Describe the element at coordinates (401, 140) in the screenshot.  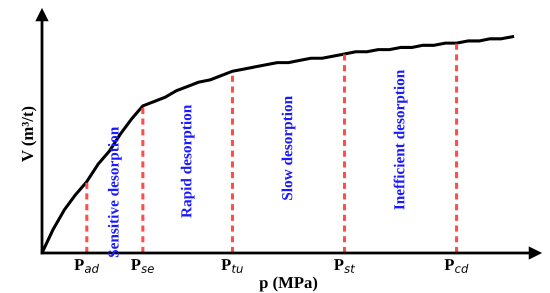
I see `annotation: Inefficient desorption` at that location.